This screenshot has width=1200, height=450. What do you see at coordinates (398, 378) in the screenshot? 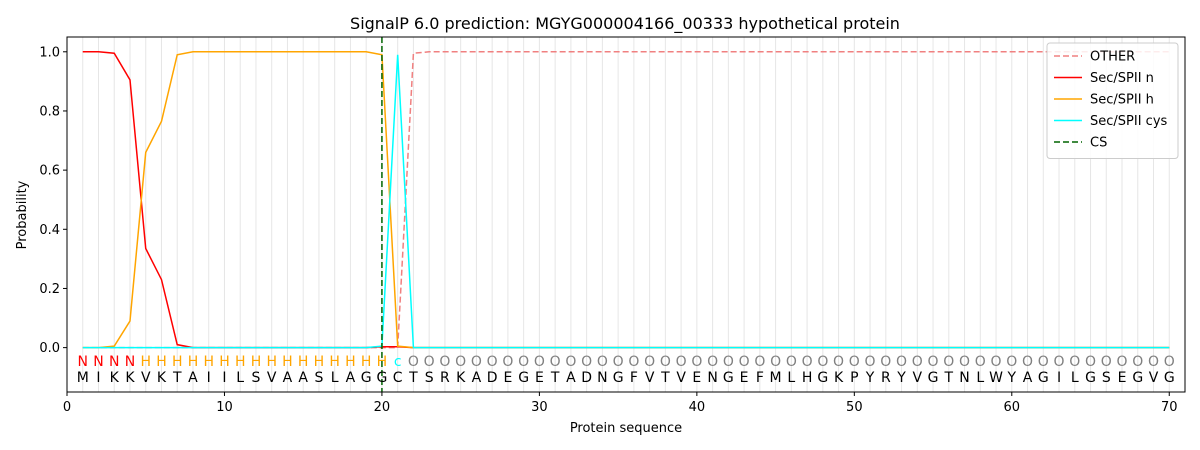
I see `residue-label: C` at bounding box center [398, 378].